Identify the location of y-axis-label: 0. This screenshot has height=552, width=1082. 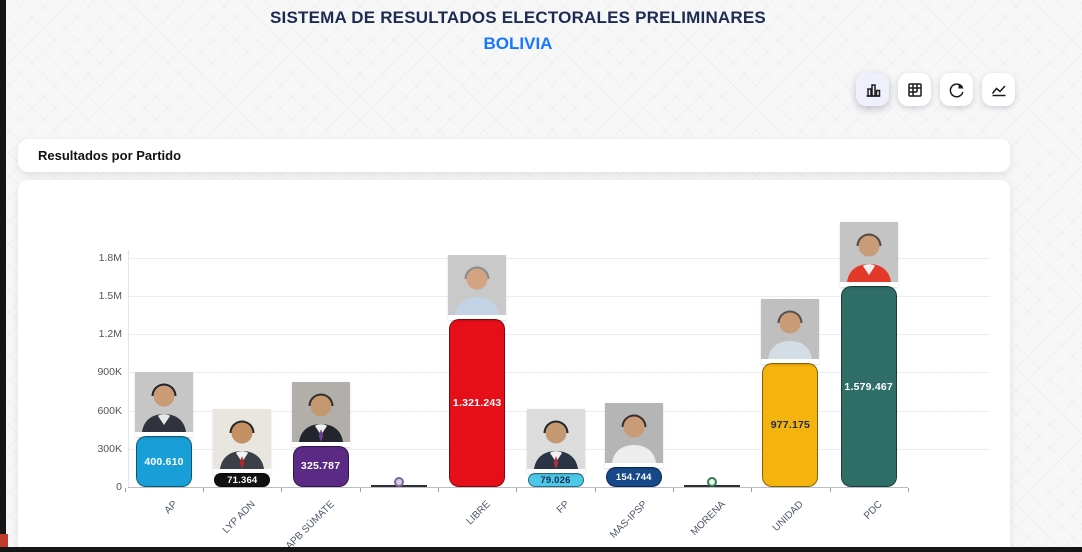
(119, 487).